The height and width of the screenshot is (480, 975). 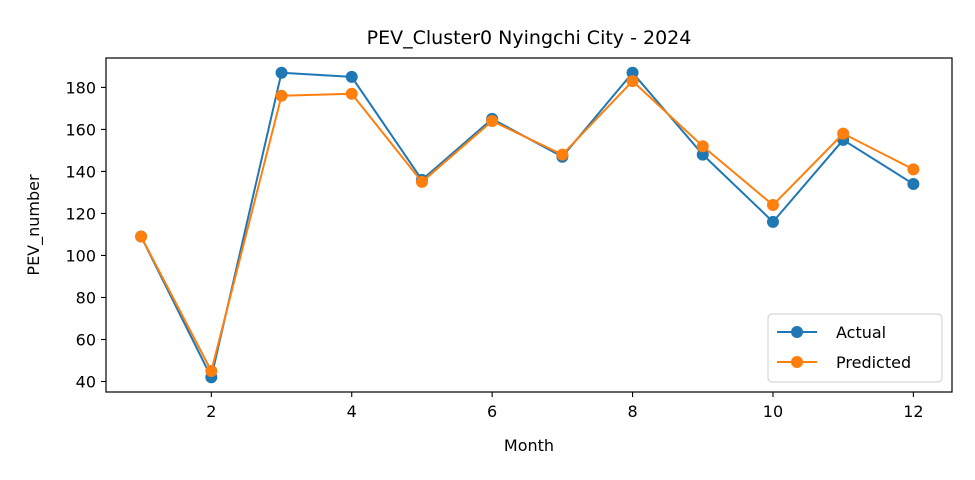 I want to click on y-tick-label: 100, so click(x=80, y=255).